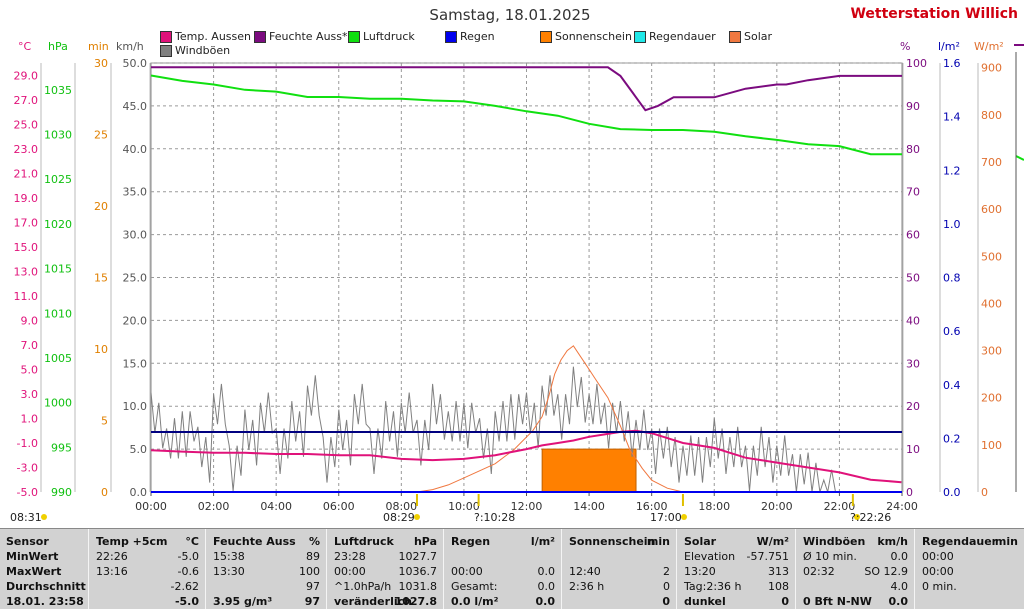  Describe the element at coordinates (902, 506) in the screenshot. I see `x-tick-label: 24:00` at that location.